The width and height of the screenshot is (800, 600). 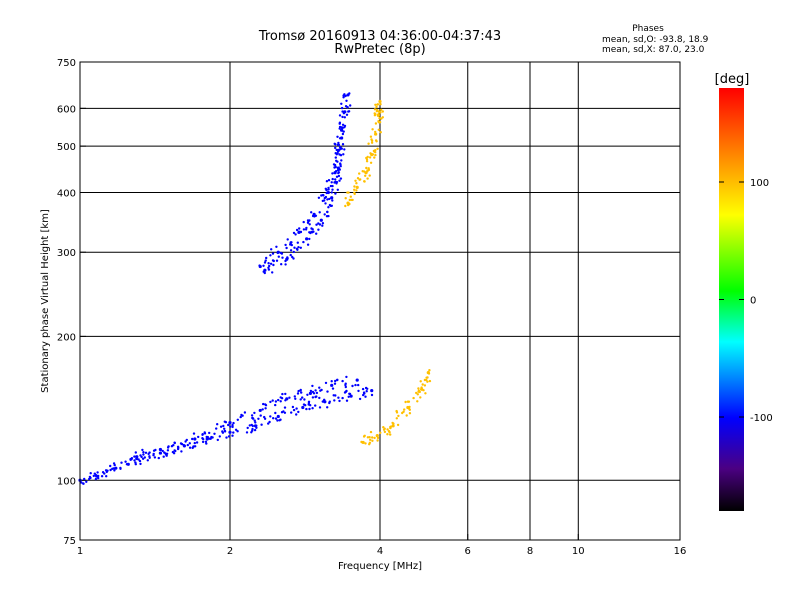 What do you see at coordinates (66, 109) in the screenshot?
I see `y-tick-label: 600` at bounding box center [66, 109].